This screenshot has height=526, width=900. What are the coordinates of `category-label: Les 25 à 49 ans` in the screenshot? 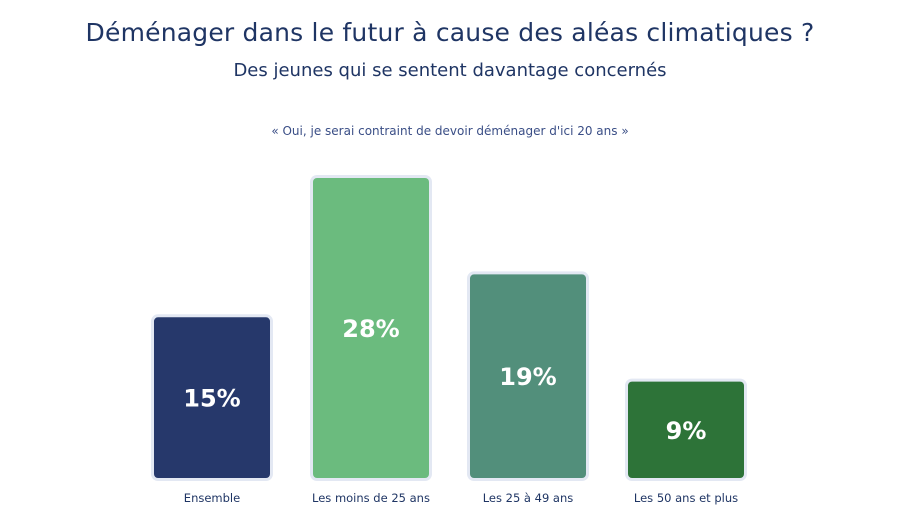 It's located at (528, 498).